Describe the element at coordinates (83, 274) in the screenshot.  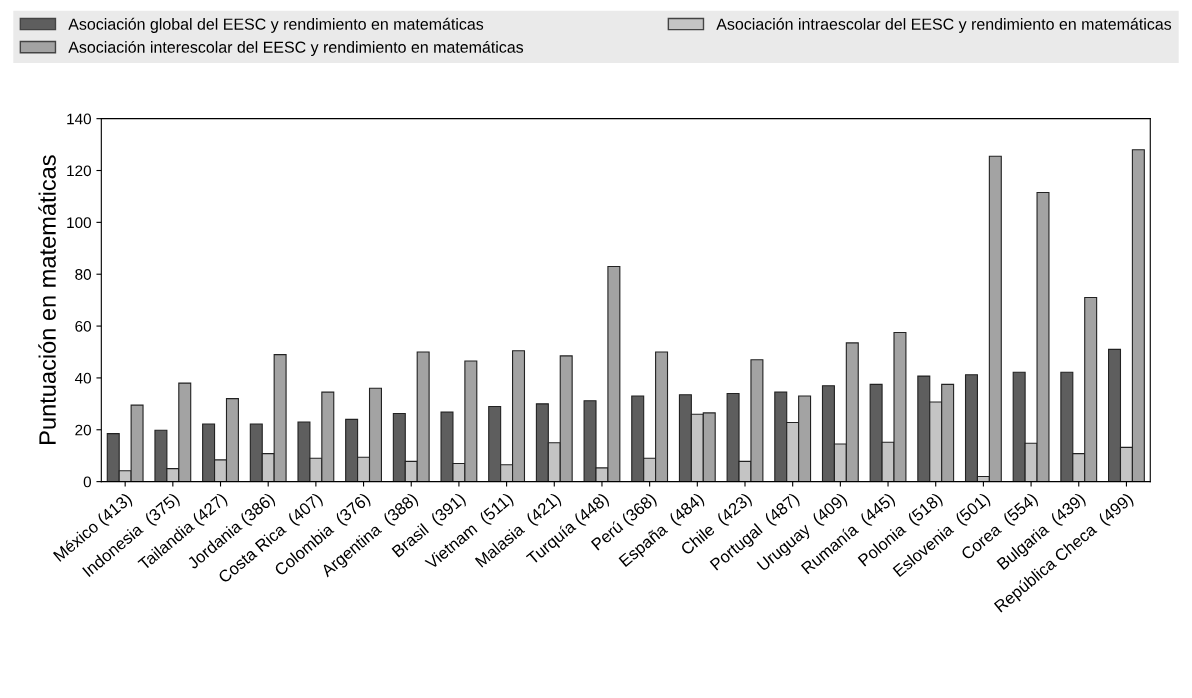
I see `y-tick-label: 80` at that location.